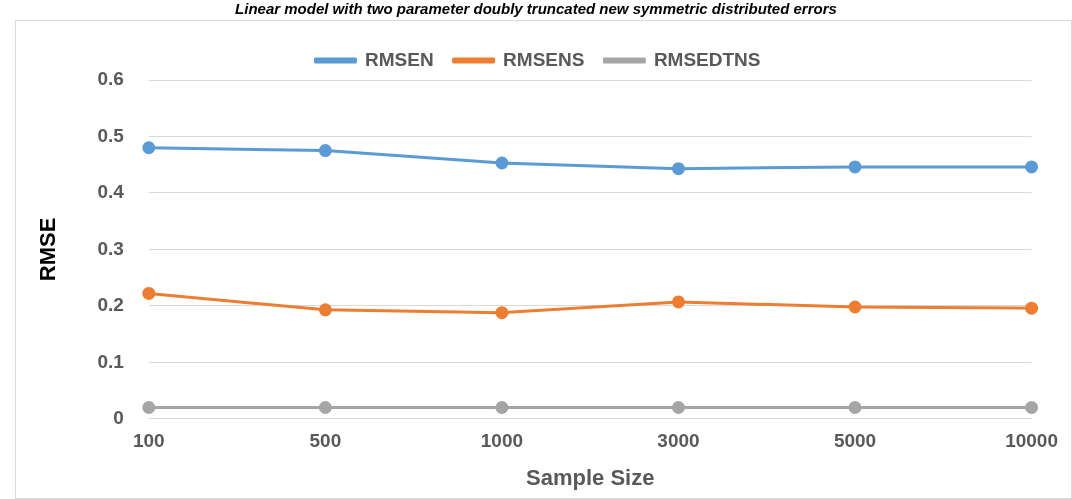 The width and height of the screenshot is (1072, 499). I want to click on x-axis-title: Sample Size, so click(590, 477).